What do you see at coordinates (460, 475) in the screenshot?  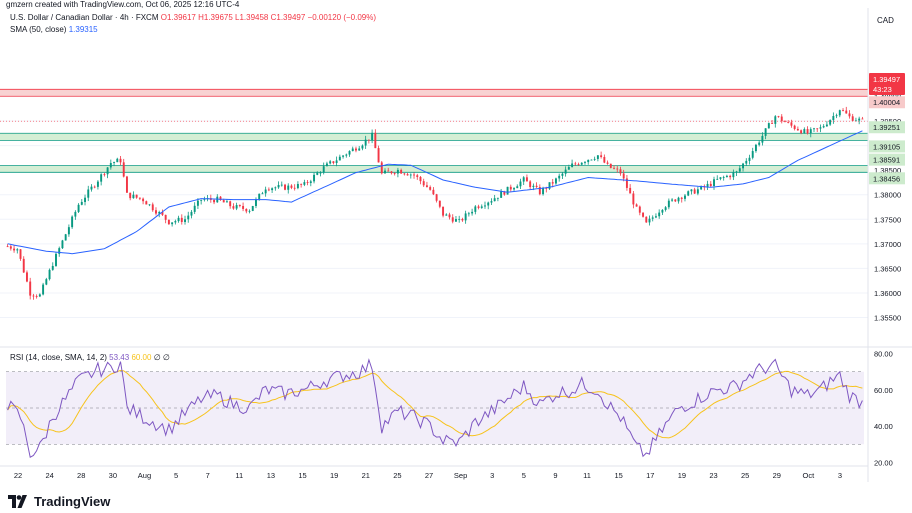 I see `time-tick-label: Sep` at bounding box center [460, 475].